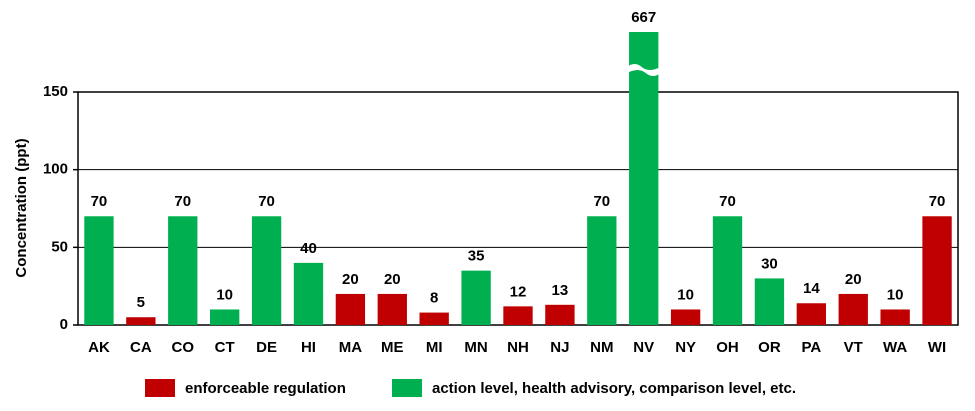  I want to click on x-tick-label: NV, so click(643, 347).